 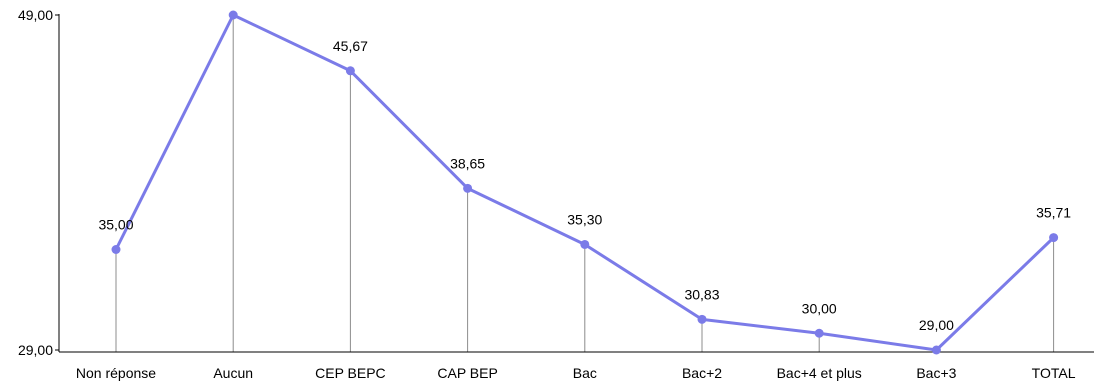 What do you see at coordinates (819, 308) in the screenshot?
I see `data-label: 30,00` at bounding box center [819, 308].